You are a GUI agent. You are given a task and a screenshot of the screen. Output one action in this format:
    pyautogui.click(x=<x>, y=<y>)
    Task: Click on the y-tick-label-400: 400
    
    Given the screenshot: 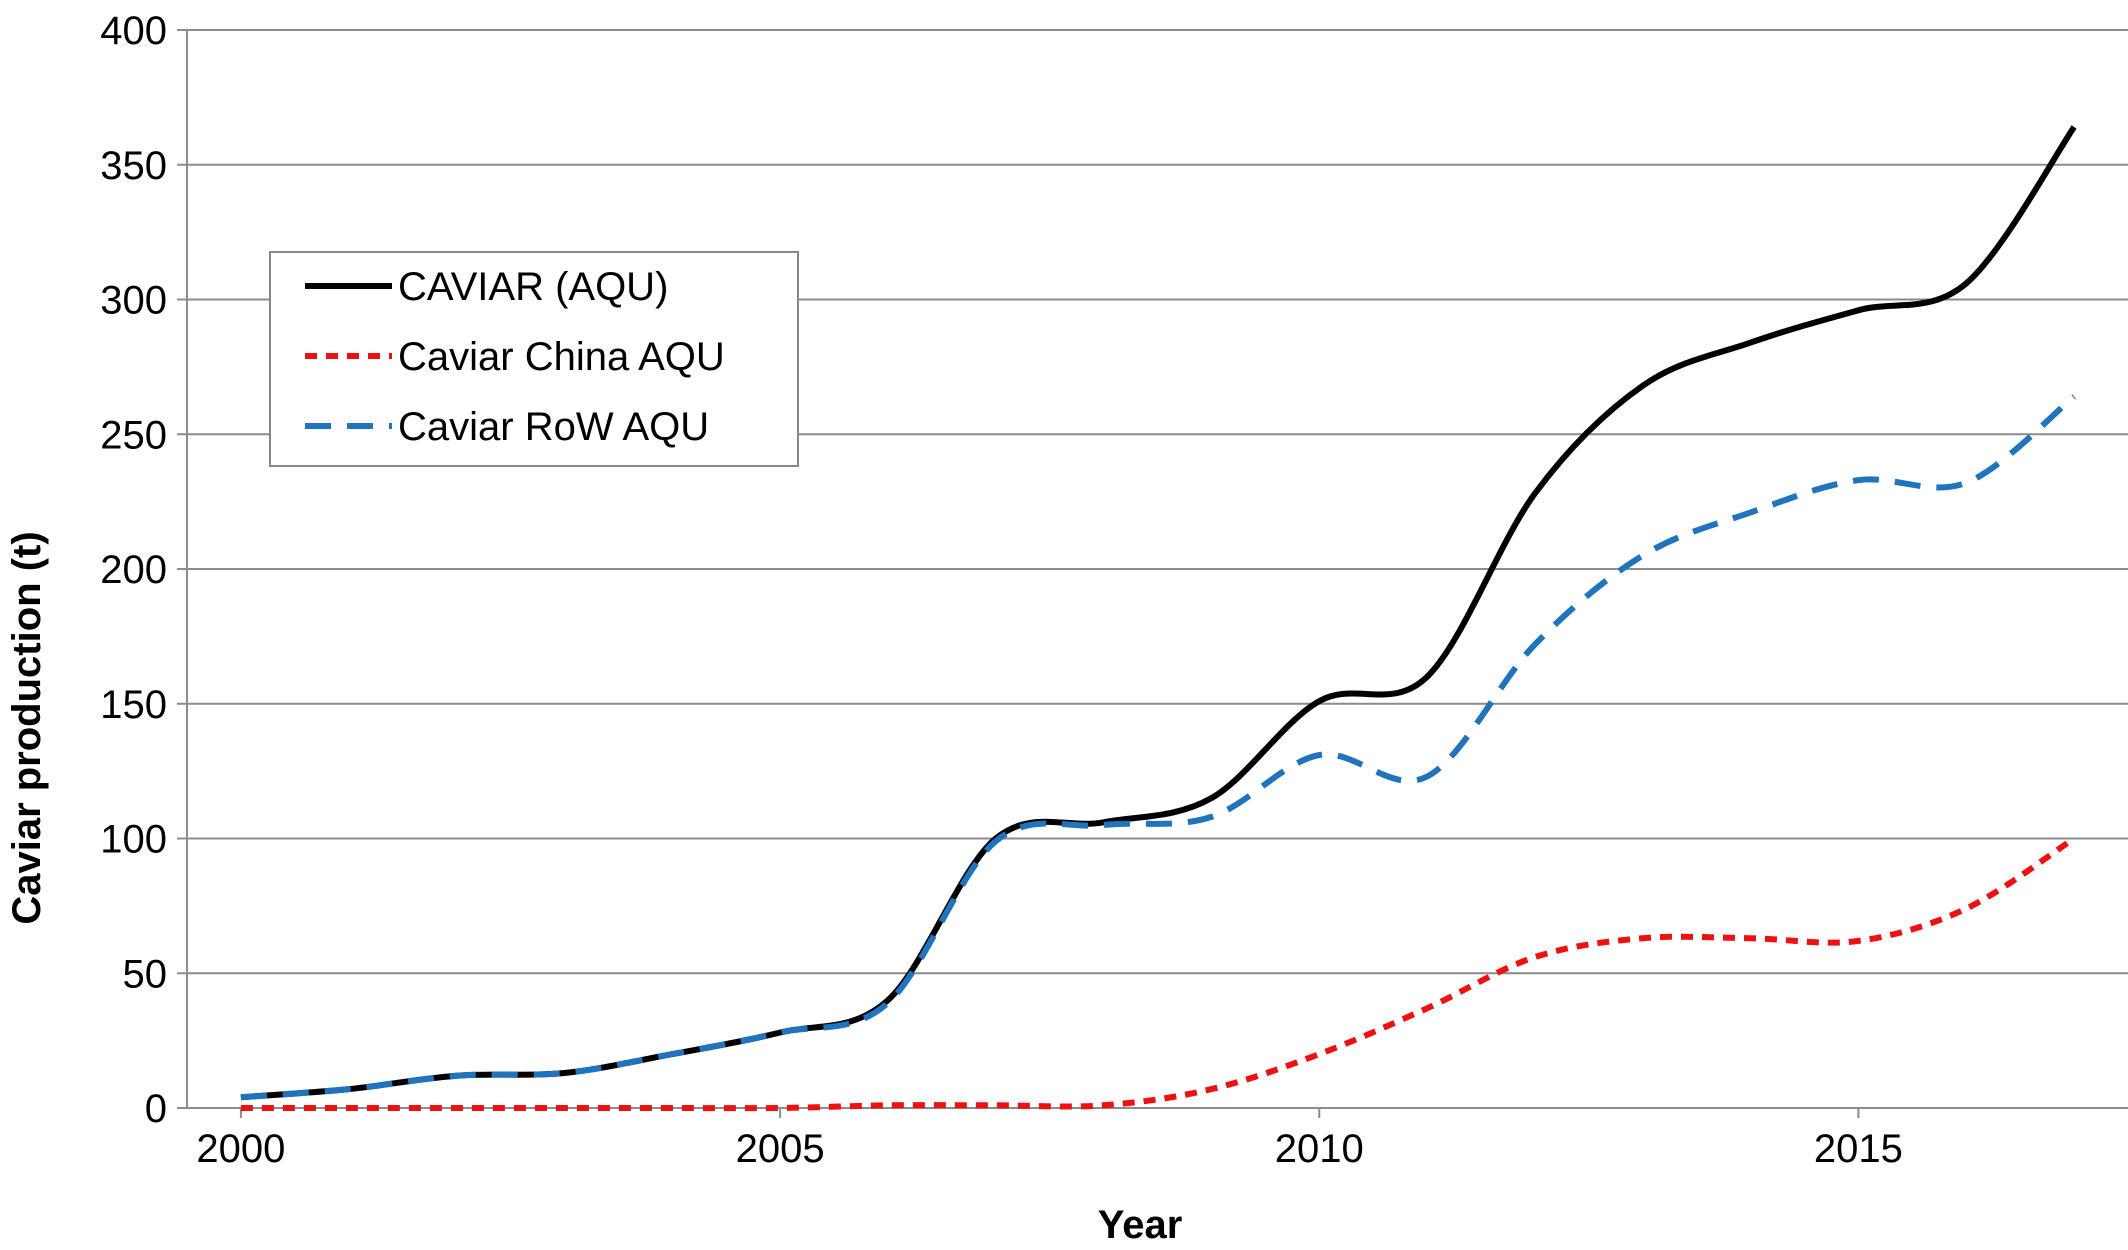 What is the action you would take?
    pyautogui.click(x=133, y=31)
    